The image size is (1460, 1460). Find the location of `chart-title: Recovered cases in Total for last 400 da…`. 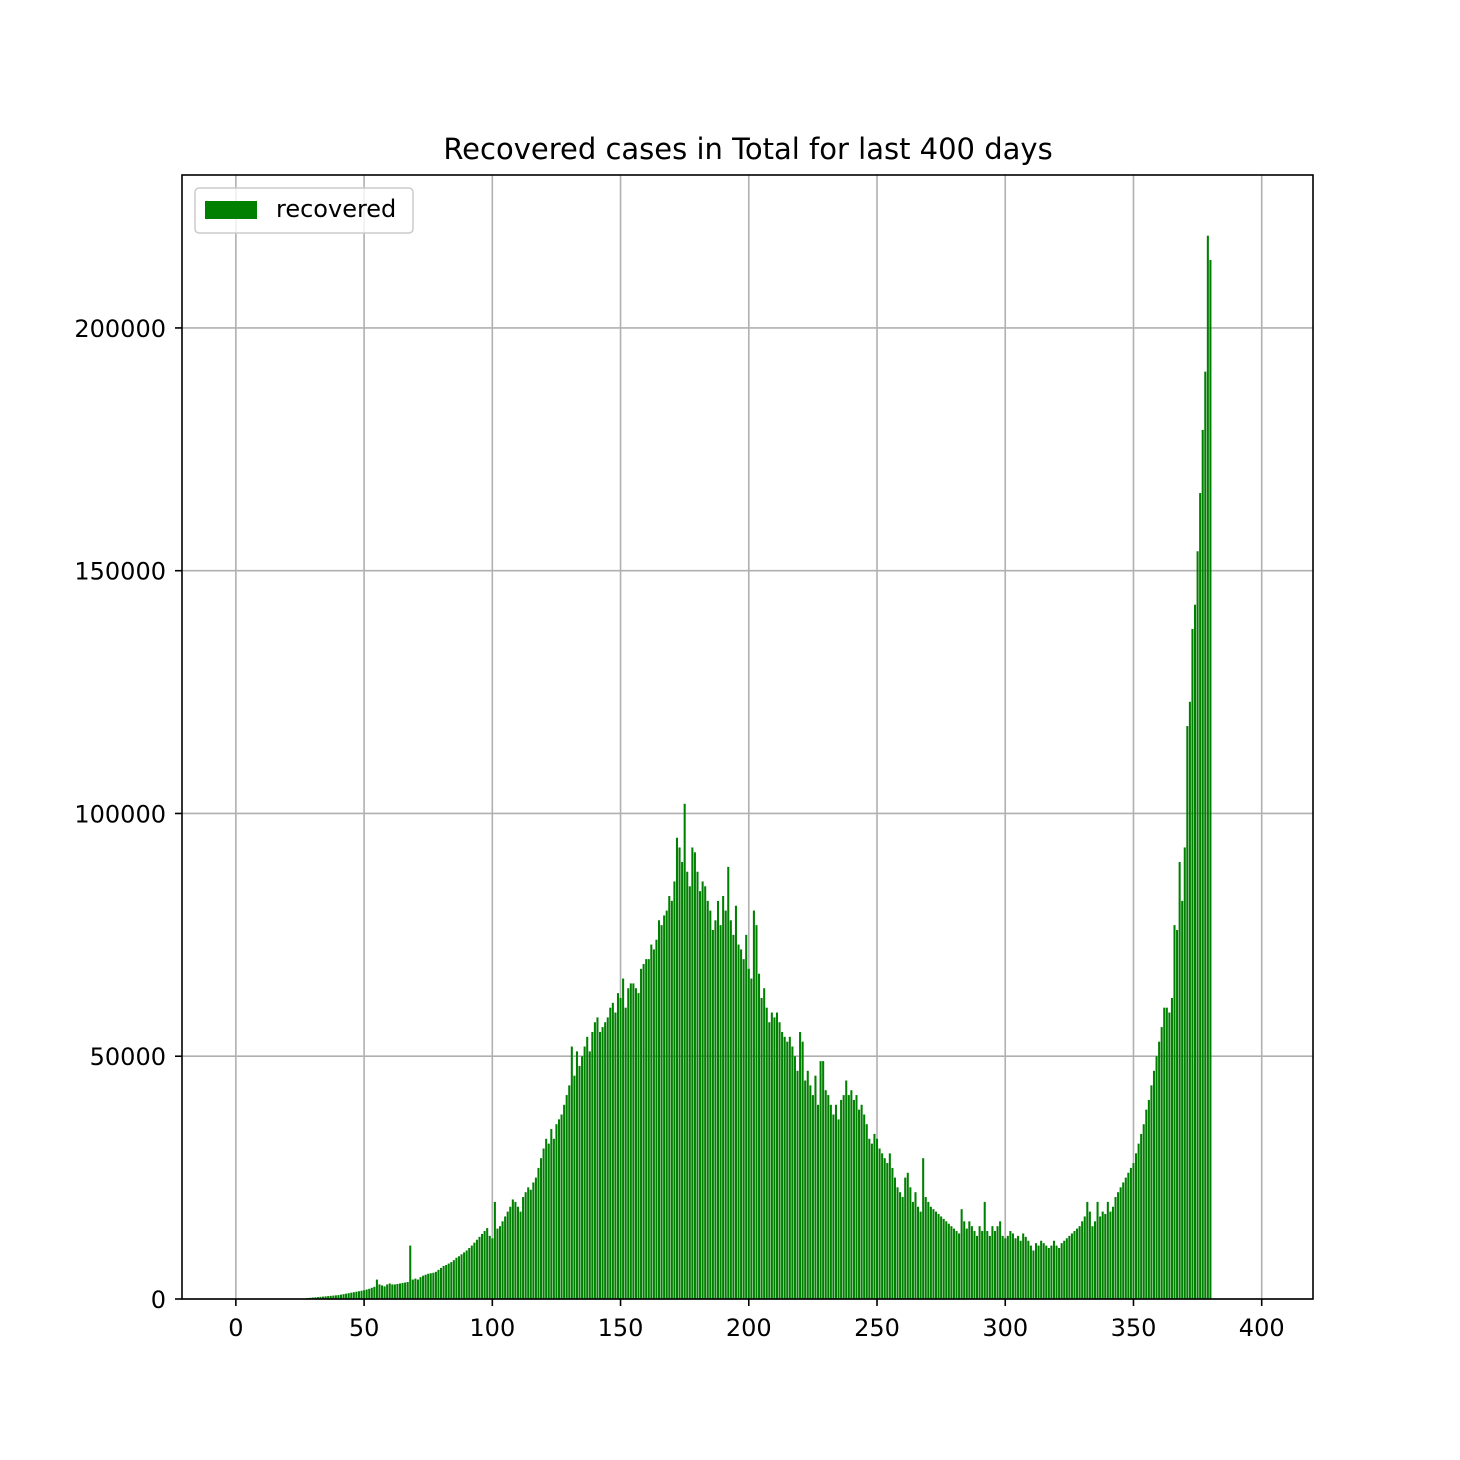

chart-title: Recovered cases in Total for last 400 da… is located at coordinates (747, 149).